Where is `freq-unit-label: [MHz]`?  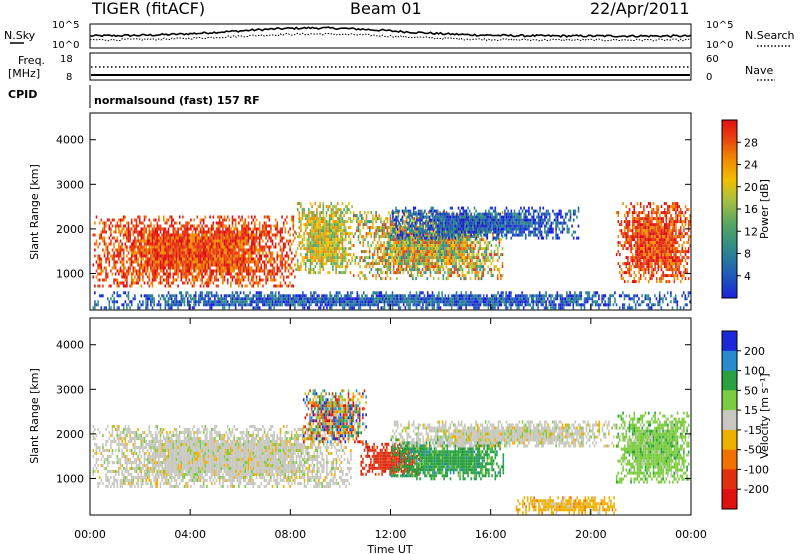
freq-unit-label: [MHz] is located at coordinates (24, 73).